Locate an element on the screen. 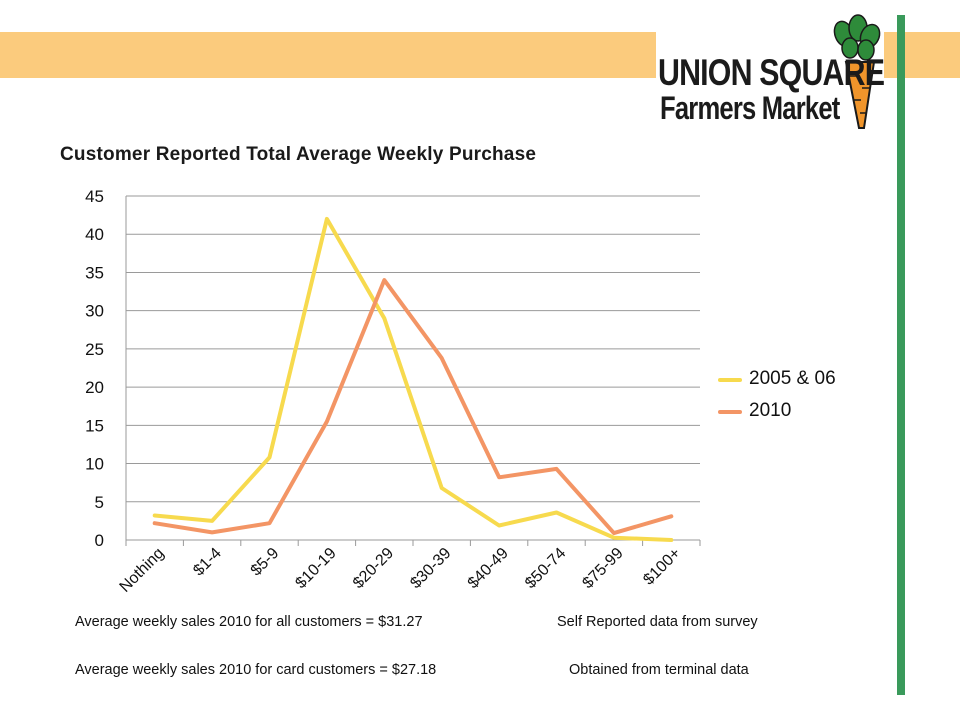  x-tick-label-2: $5-9 is located at coordinates (265, 562).